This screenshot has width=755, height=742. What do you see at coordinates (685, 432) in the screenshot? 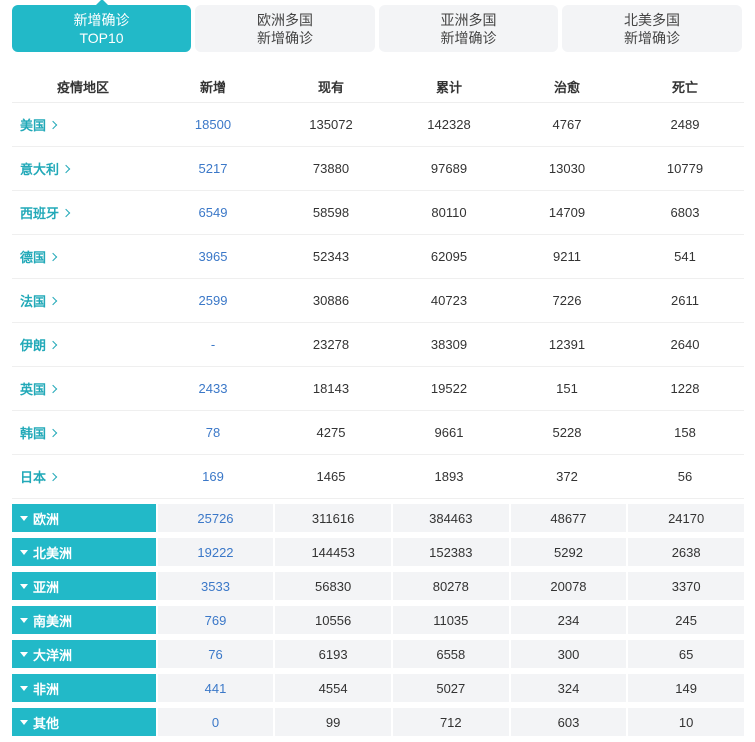
I see `cell-dead: 158` at bounding box center [685, 432].